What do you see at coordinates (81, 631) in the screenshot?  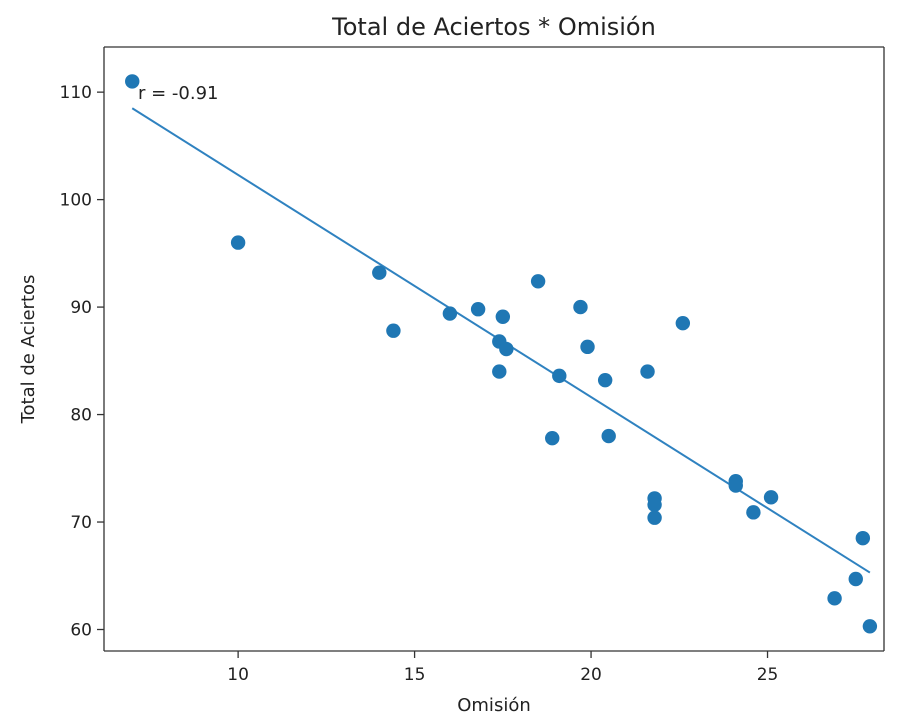 I see `y-tick-label: 60` at bounding box center [81, 631].